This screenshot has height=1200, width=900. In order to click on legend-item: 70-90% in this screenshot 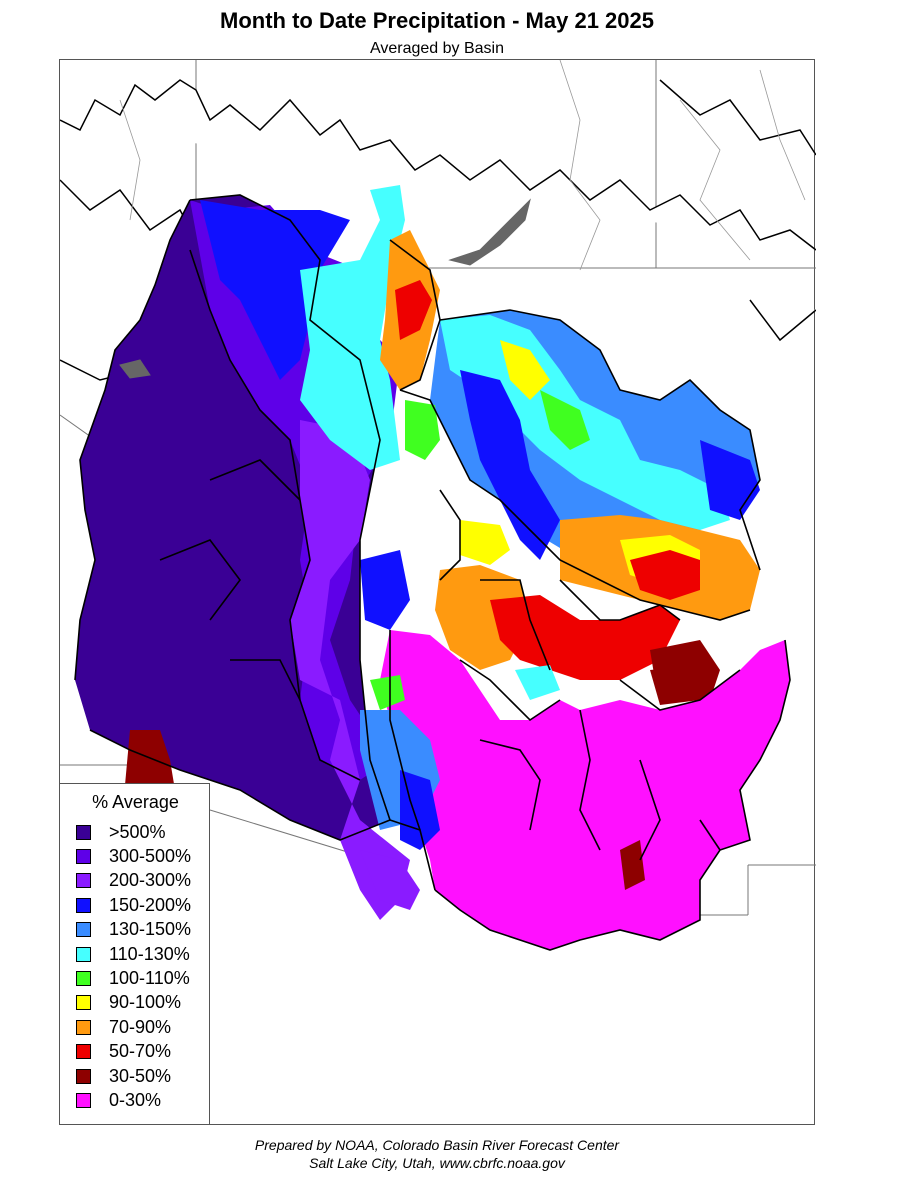, I will do `click(123, 1027)`.